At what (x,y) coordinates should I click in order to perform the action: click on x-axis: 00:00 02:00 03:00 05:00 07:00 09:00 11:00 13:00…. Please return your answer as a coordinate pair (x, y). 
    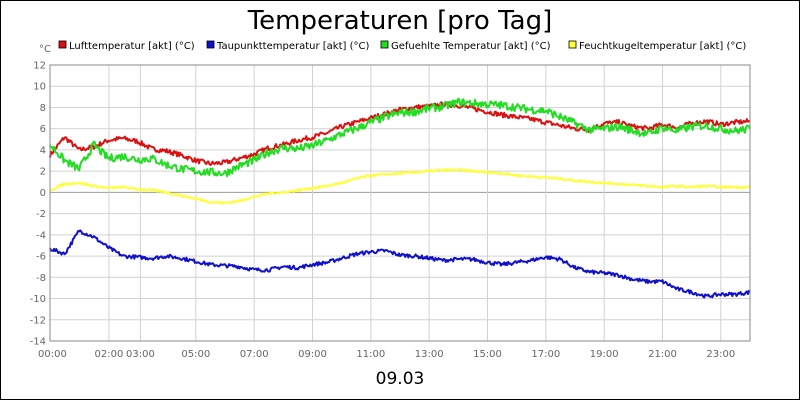
    Looking at the image, I should click on (386, 354).